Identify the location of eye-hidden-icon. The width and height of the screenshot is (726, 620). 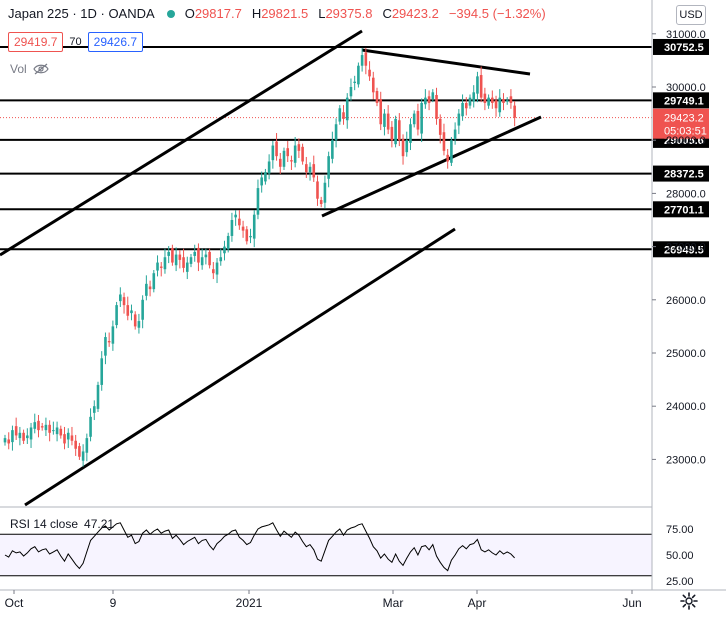
(40, 69).